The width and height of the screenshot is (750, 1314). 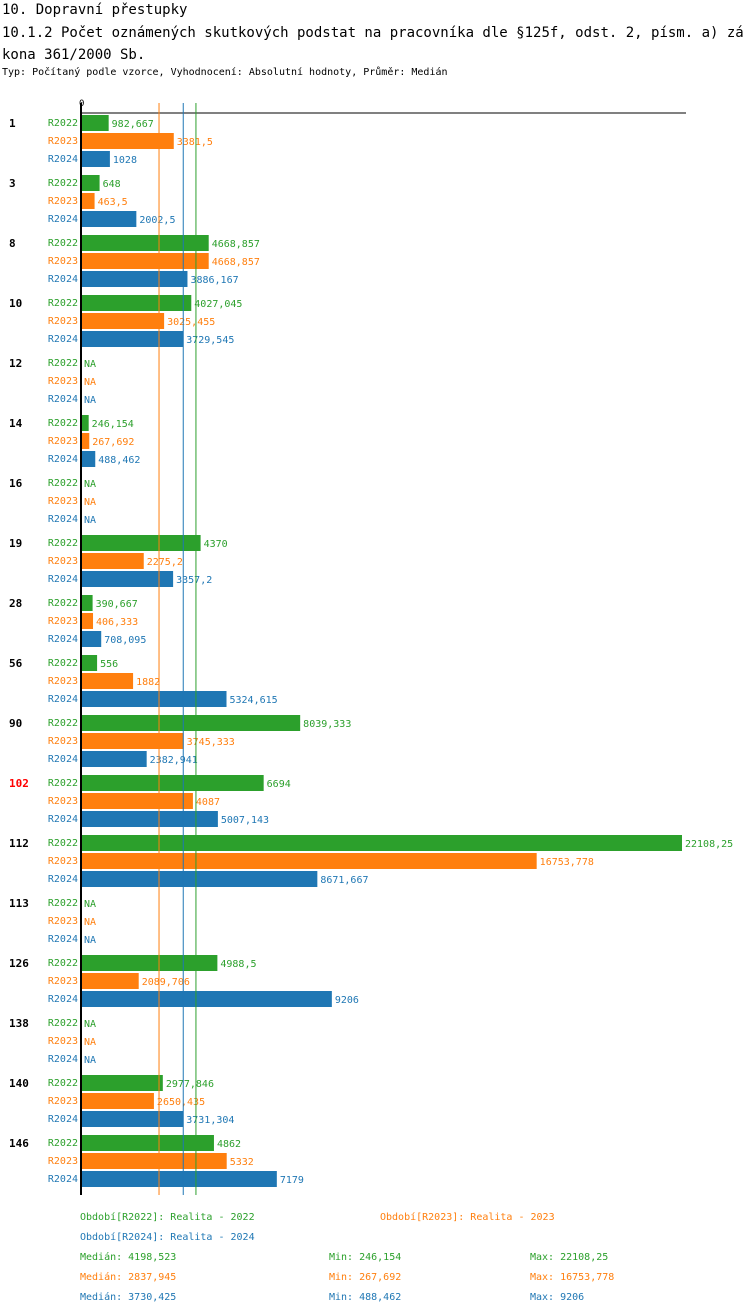 I want to click on data-label: 648, so click(x=112, y=184).